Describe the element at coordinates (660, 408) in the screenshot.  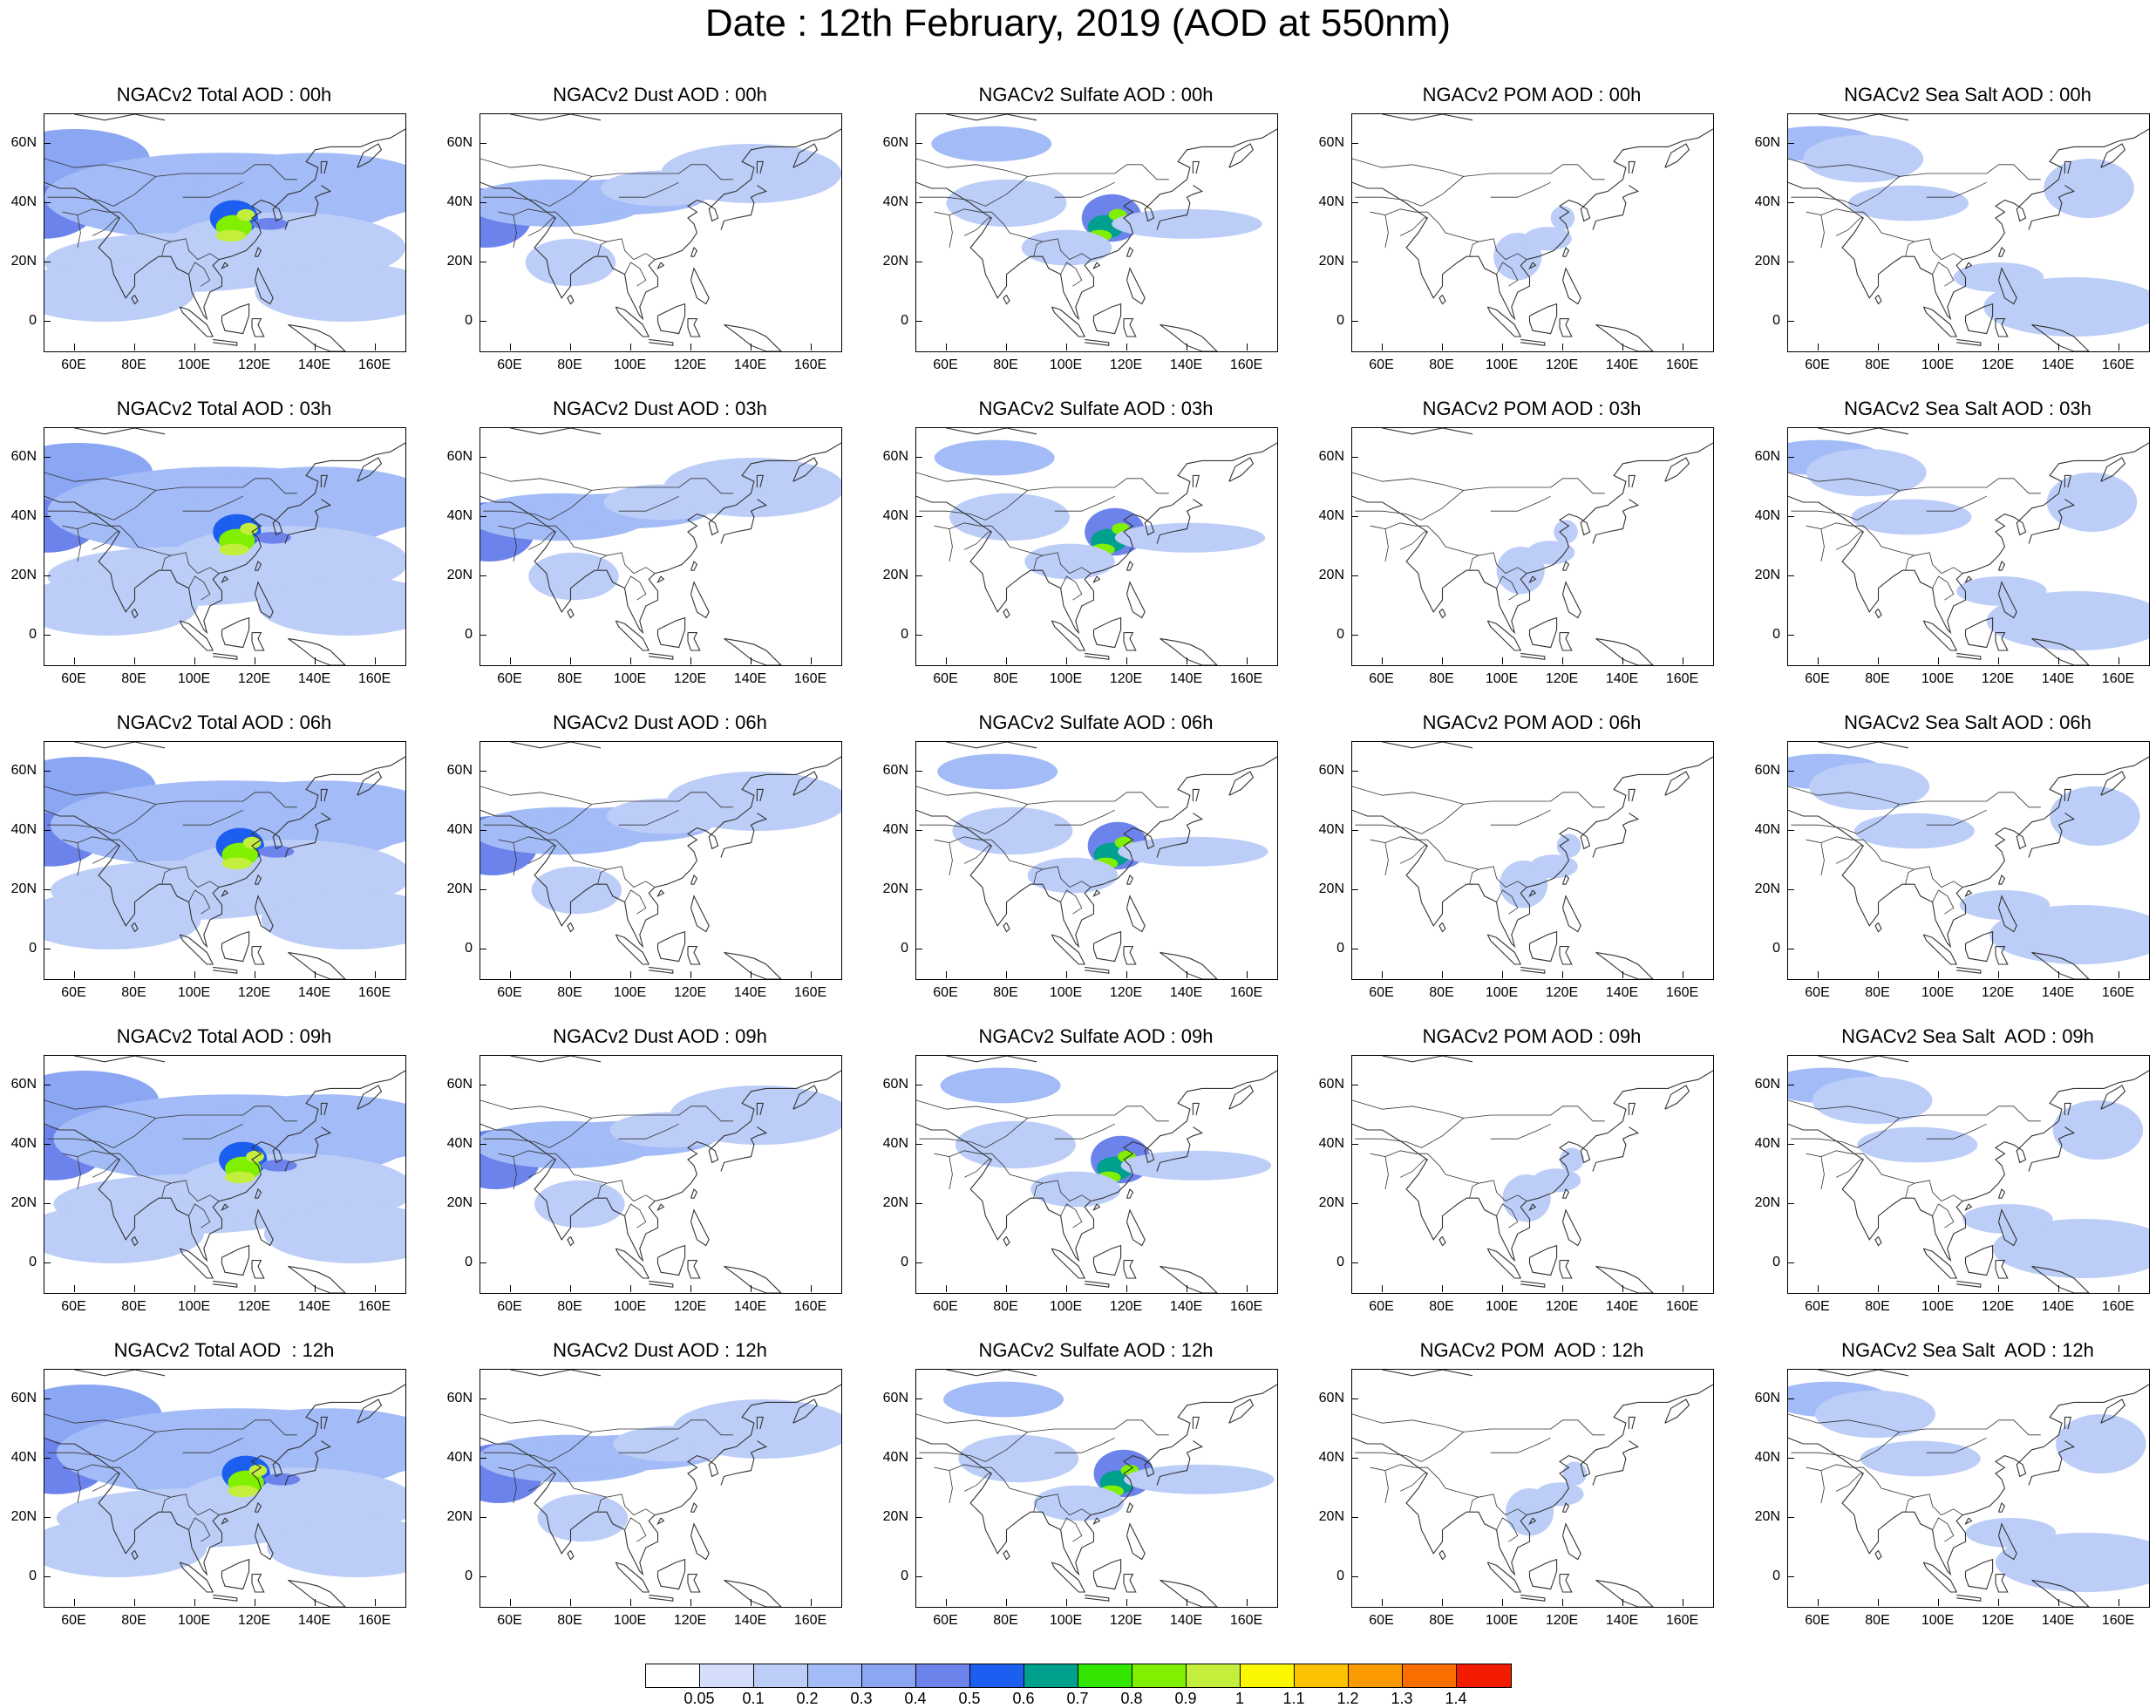
I see `panel-title: NGACv2 Dust AOD : 03h` at that location.